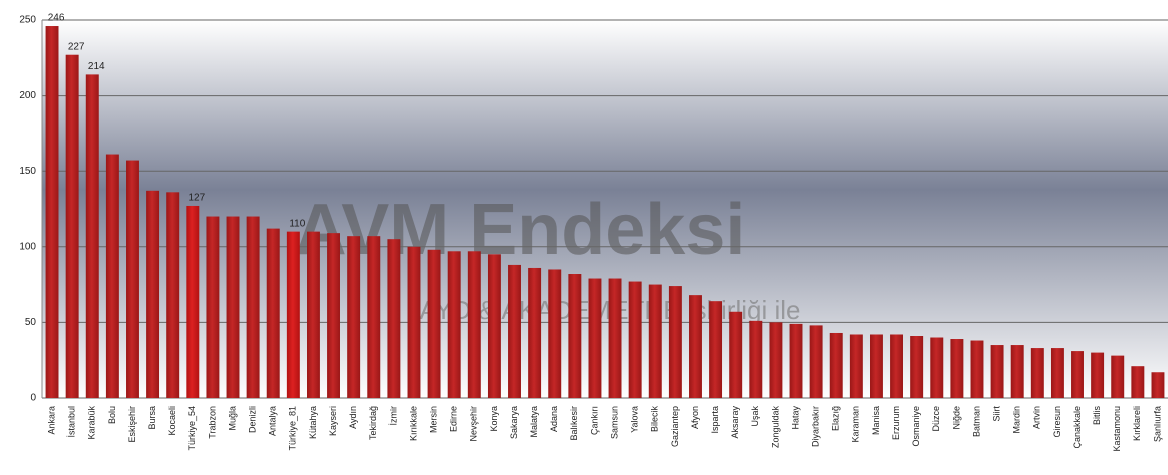  I want to click on x-tick-label: Kırıkkale, so click(413, 423).